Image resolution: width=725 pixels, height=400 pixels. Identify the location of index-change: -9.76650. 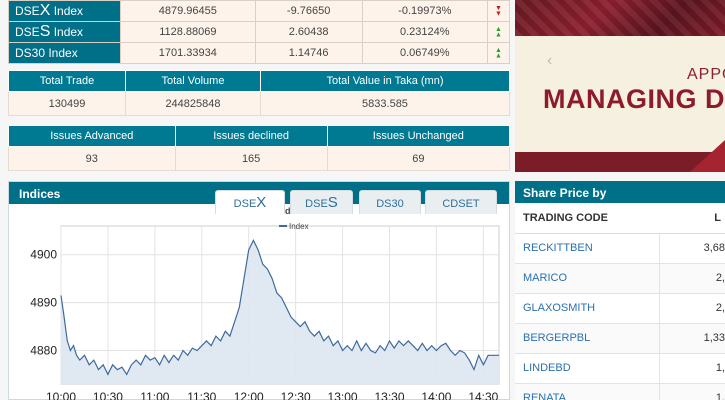
(308, 11).